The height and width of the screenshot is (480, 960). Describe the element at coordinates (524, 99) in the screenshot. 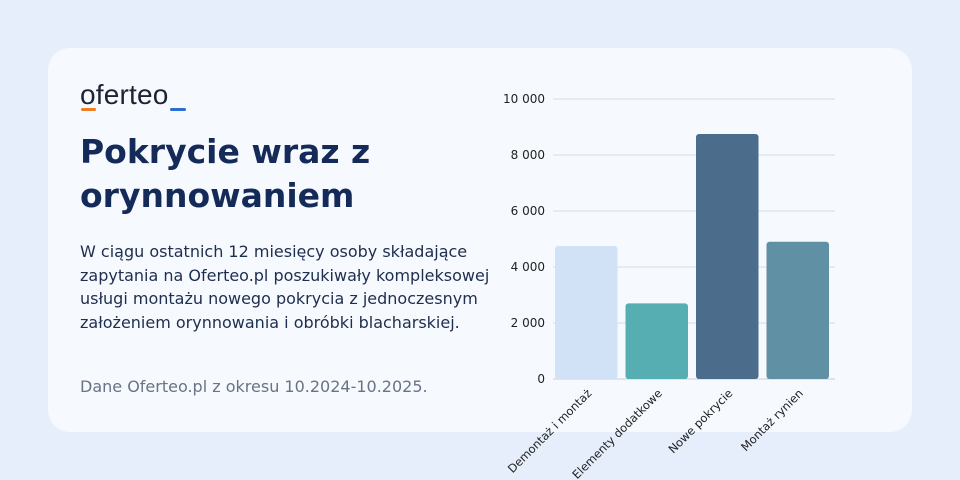

I see `y-tick-label: 10 000` at that location.